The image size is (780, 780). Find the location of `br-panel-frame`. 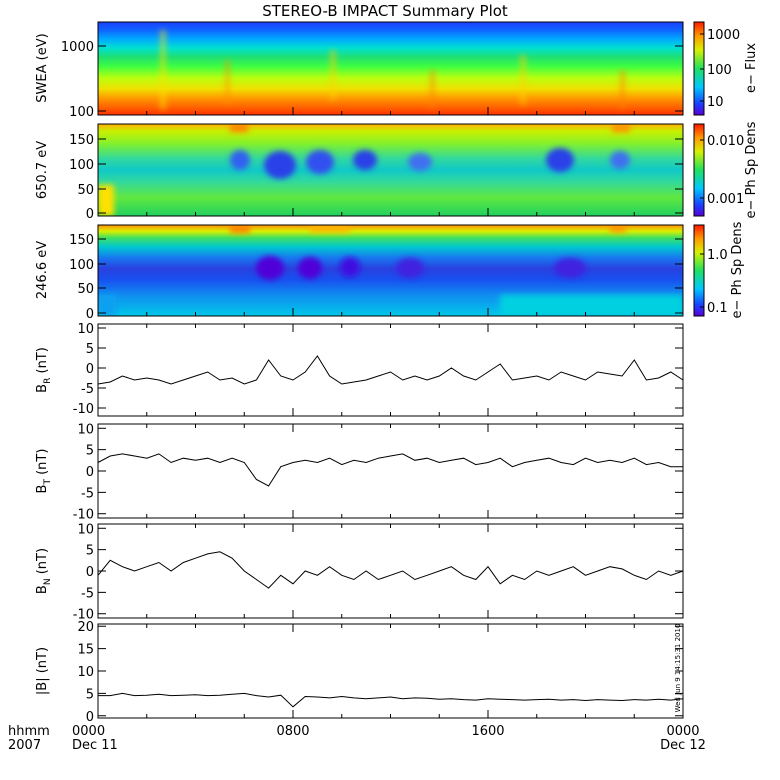

br-panel-frame is located at coordinates (390, 370).